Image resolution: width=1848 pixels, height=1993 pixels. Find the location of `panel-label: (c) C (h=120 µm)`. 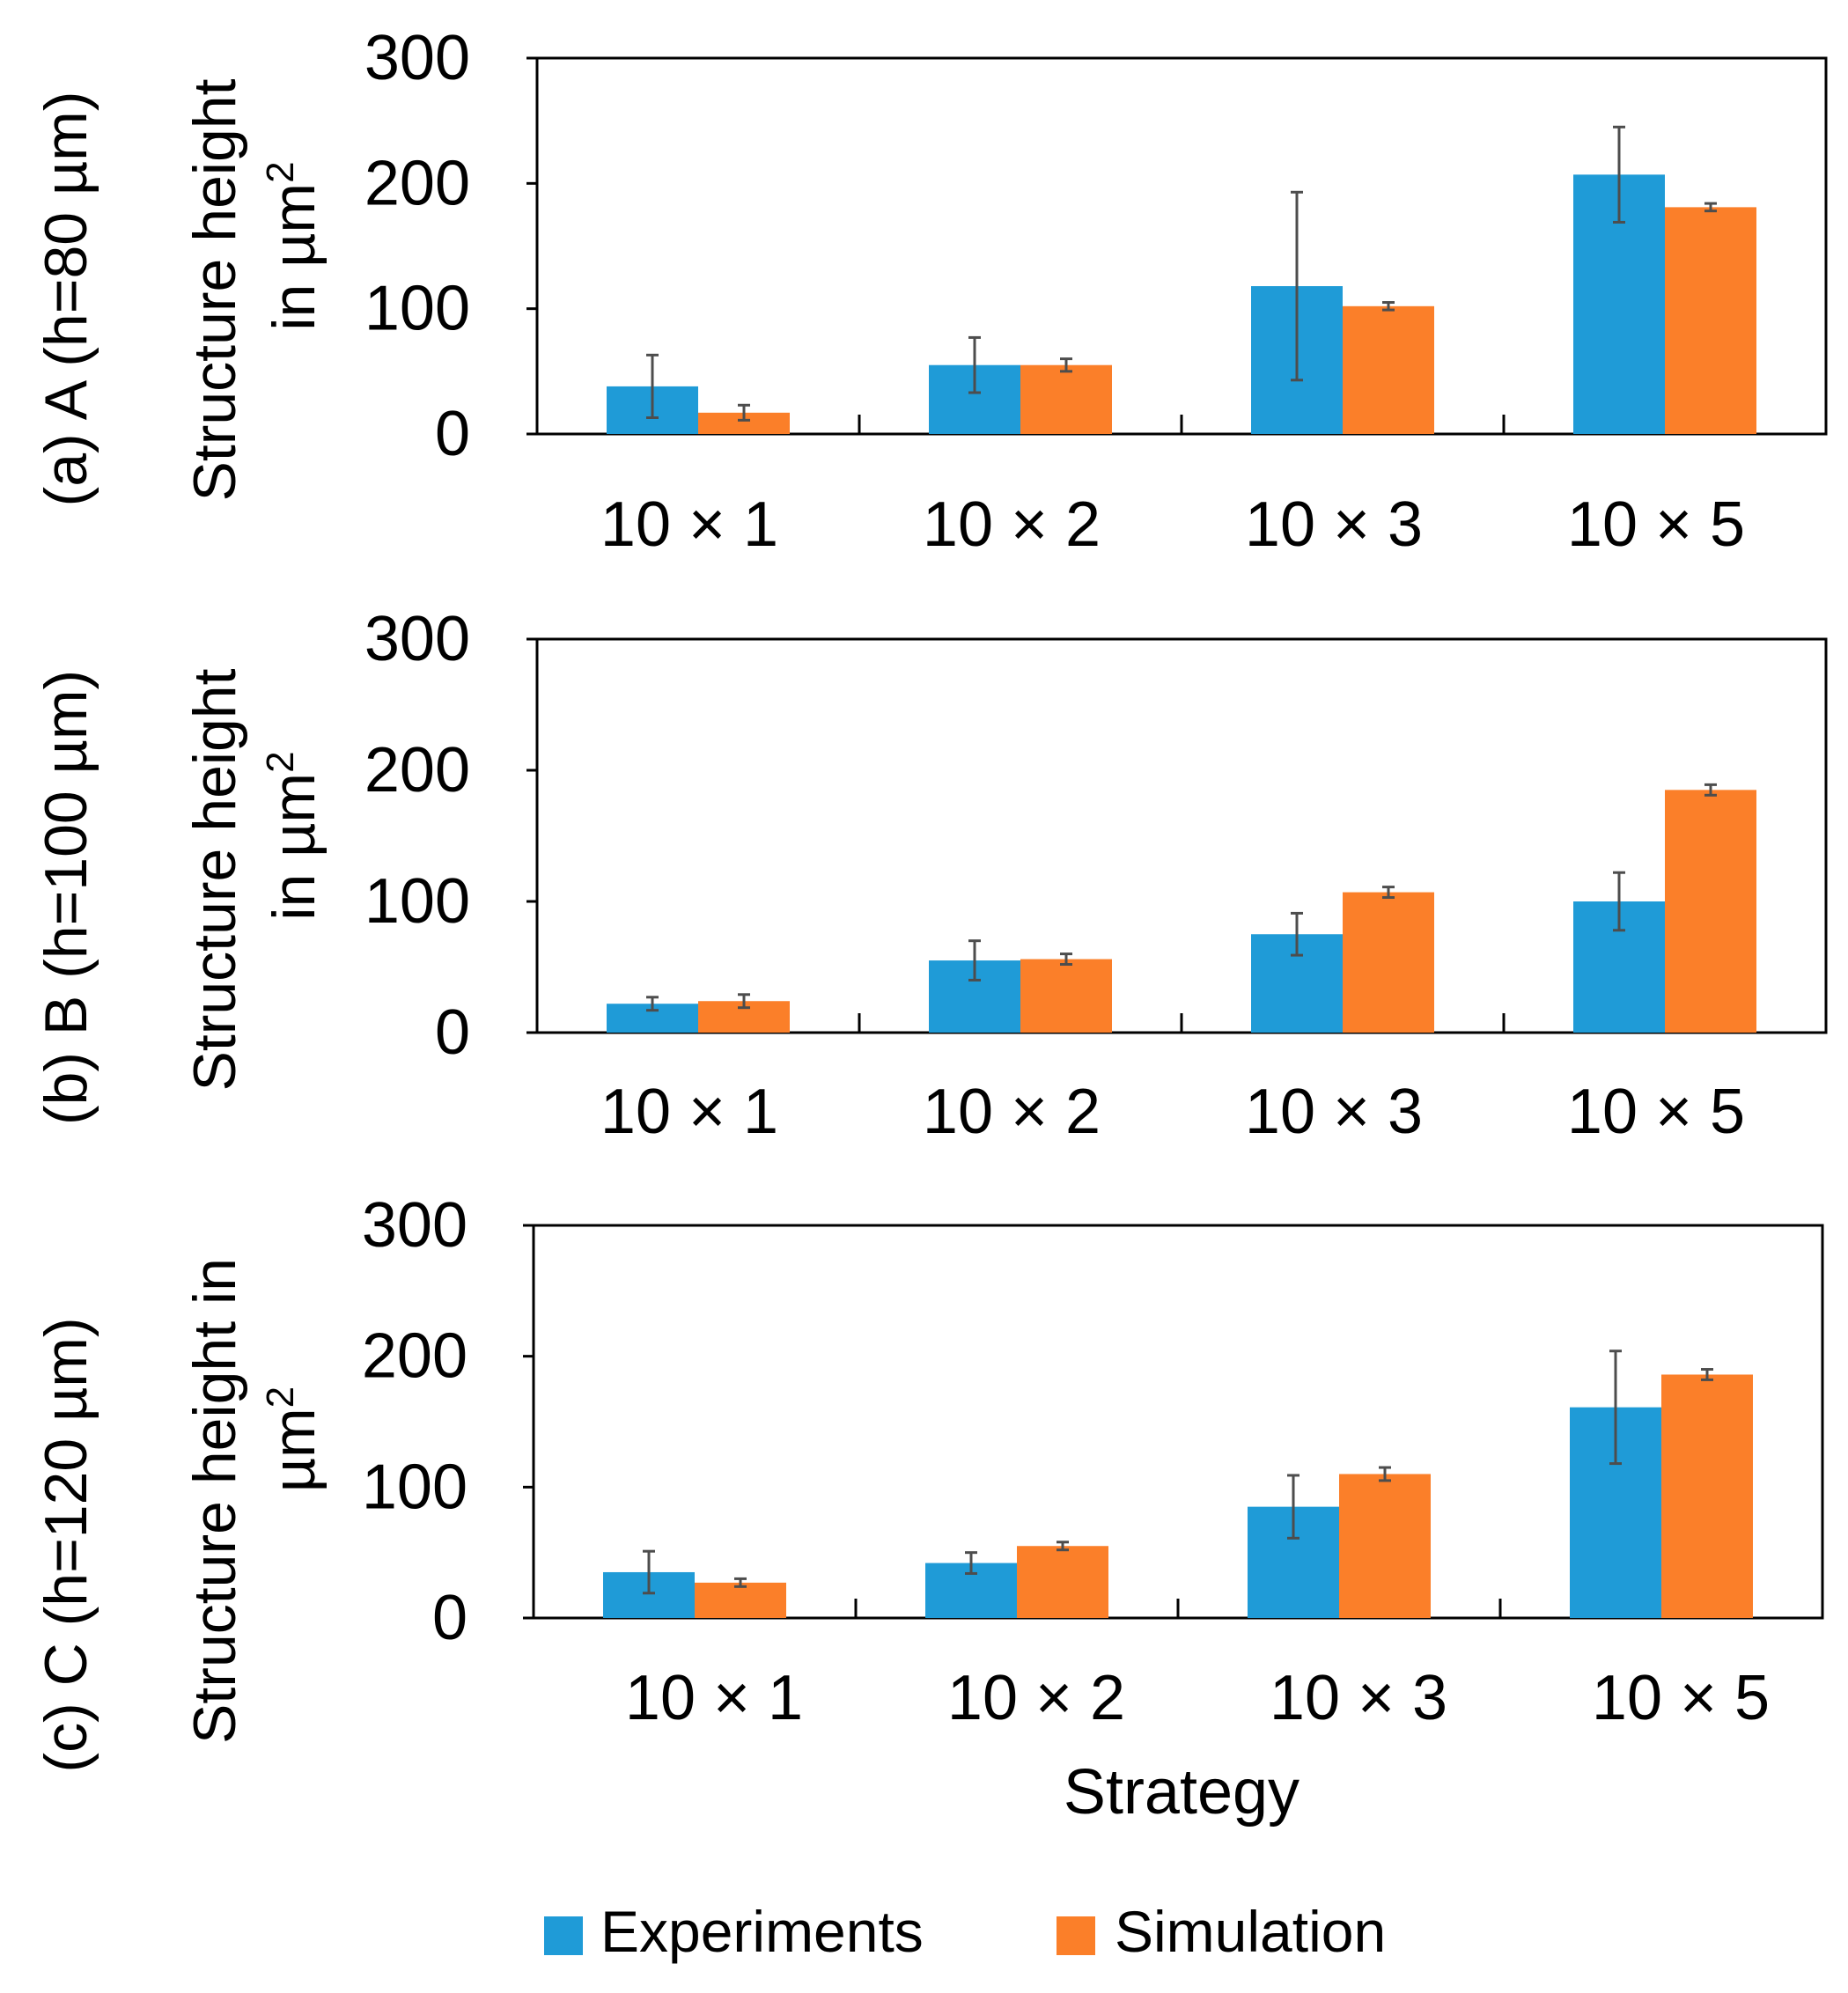

panel-label: (c) C (h=120 µm) is located at coordinates (66, 1544).